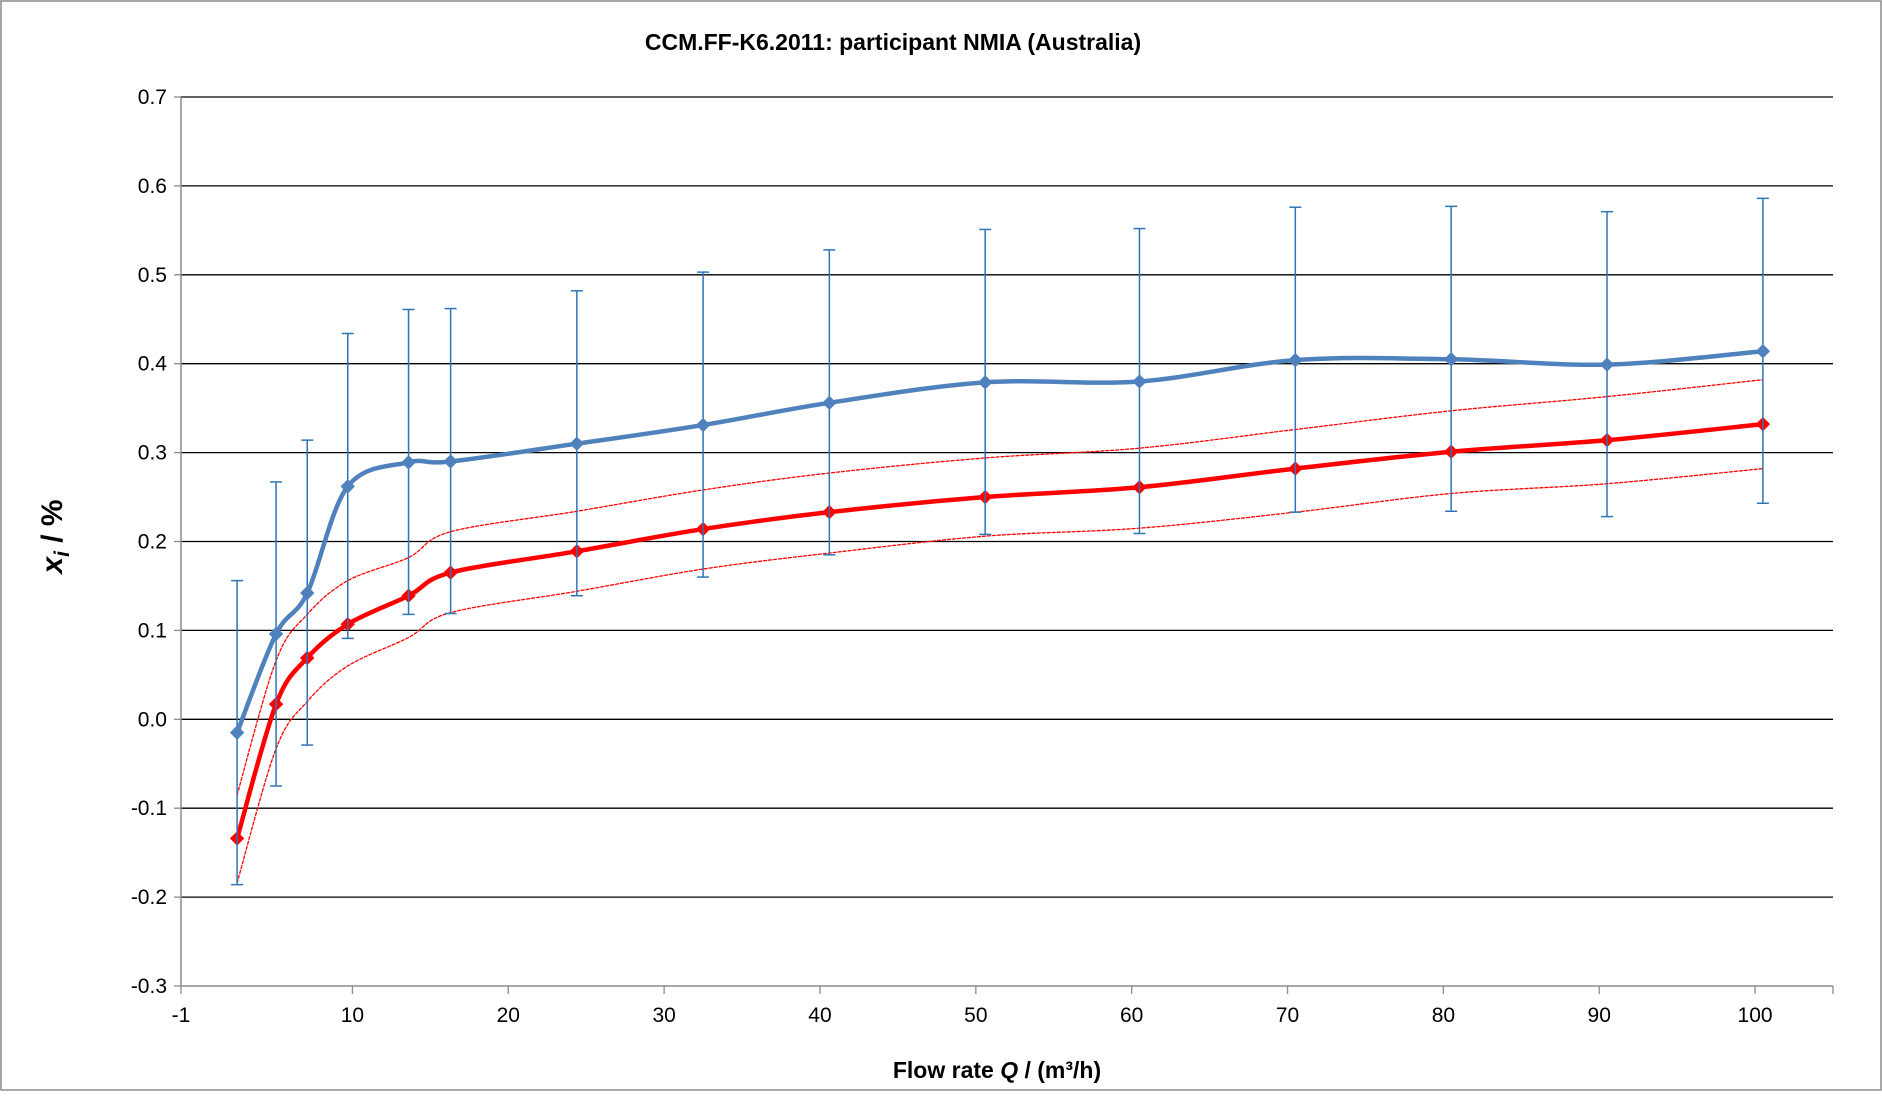  Describe the element at coordinates (1059, 1070) in the screenshot. I see `x-axis-title-suffix: / (m³/h)` at that location.